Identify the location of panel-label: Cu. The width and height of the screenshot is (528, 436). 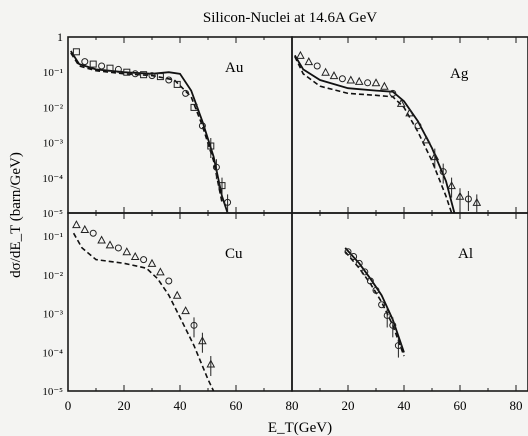
(234, 254).